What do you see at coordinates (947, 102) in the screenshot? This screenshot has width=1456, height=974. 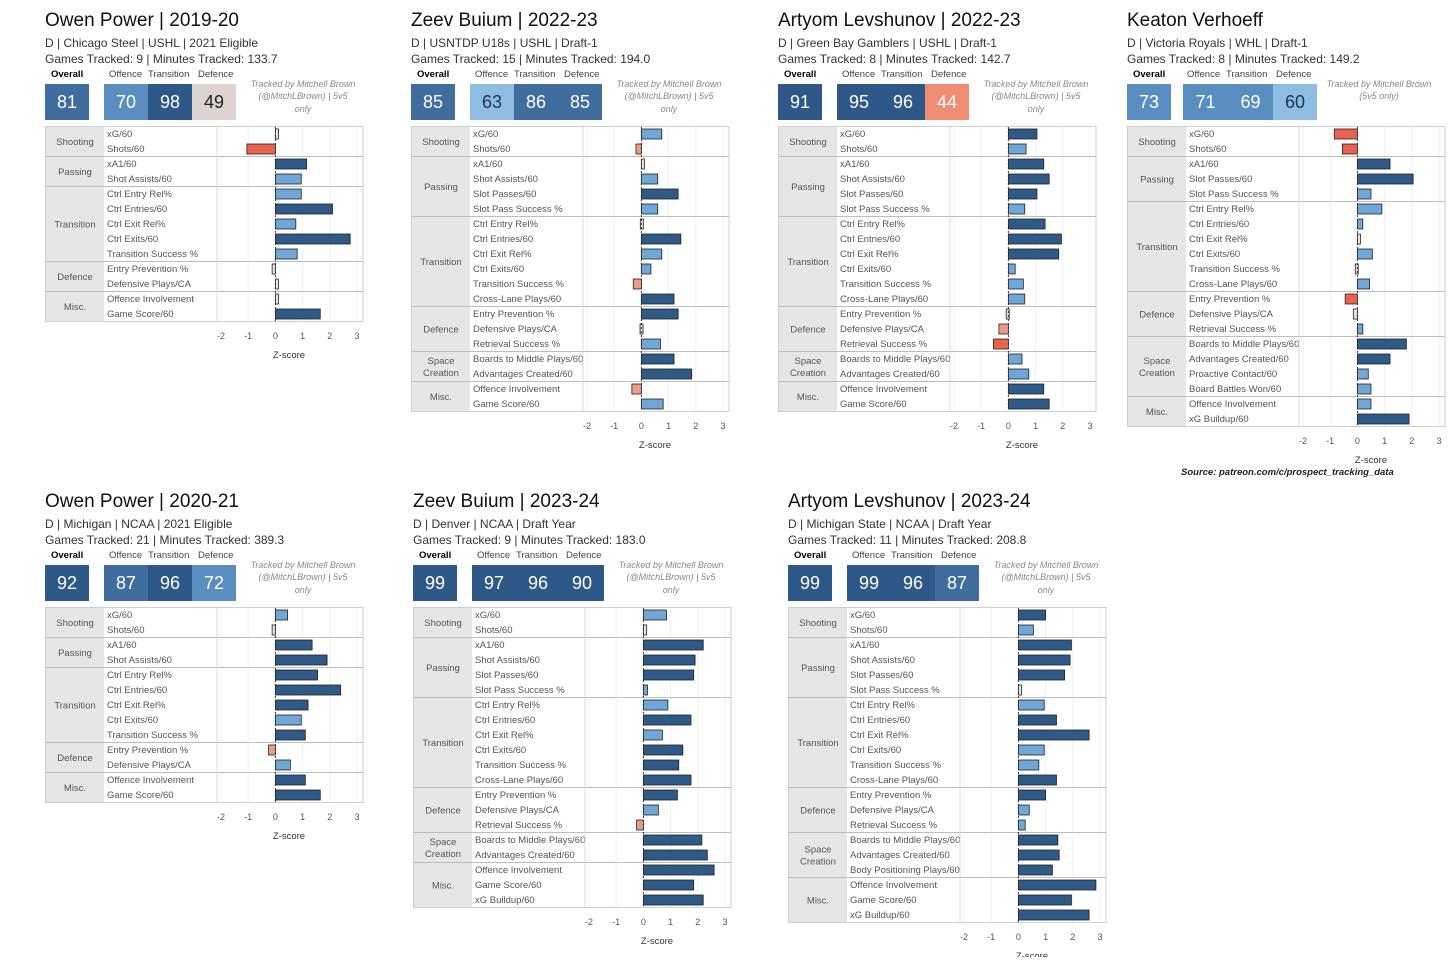 I see `defence-score: 44` at bounding box center [947, 102].